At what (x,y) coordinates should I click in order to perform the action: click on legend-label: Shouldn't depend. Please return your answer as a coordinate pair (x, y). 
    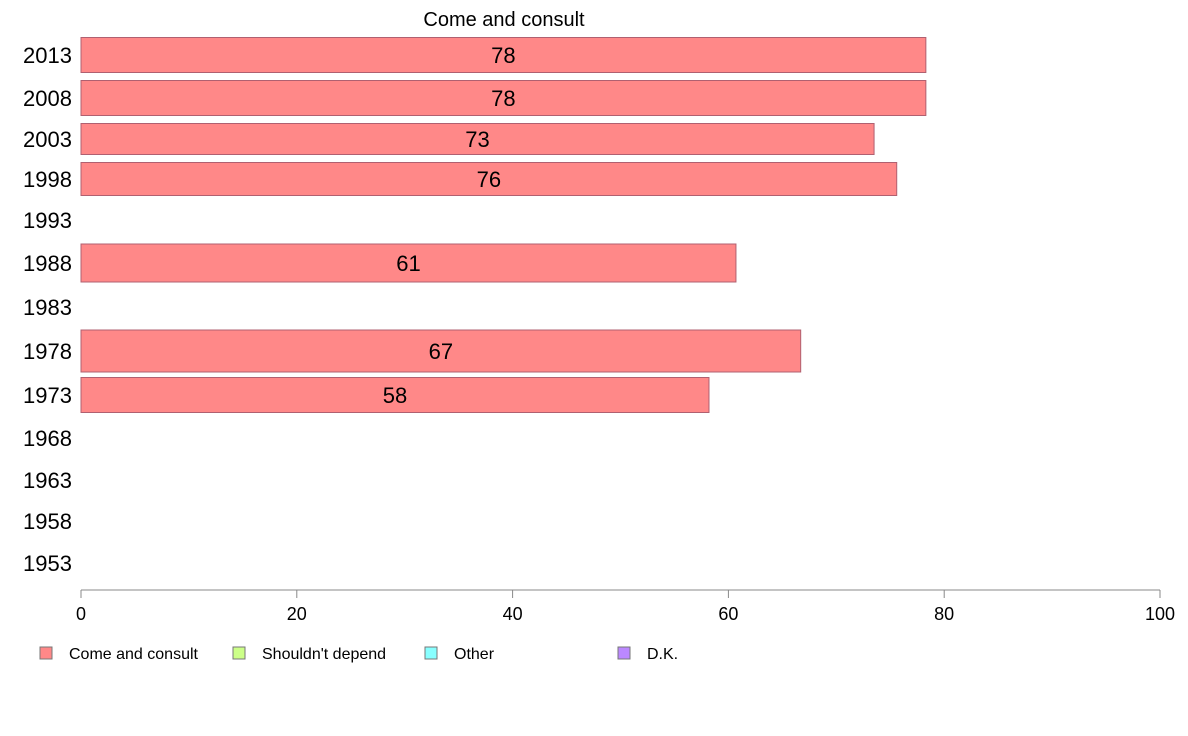
    Looking at the image, I should click on (324, 654).